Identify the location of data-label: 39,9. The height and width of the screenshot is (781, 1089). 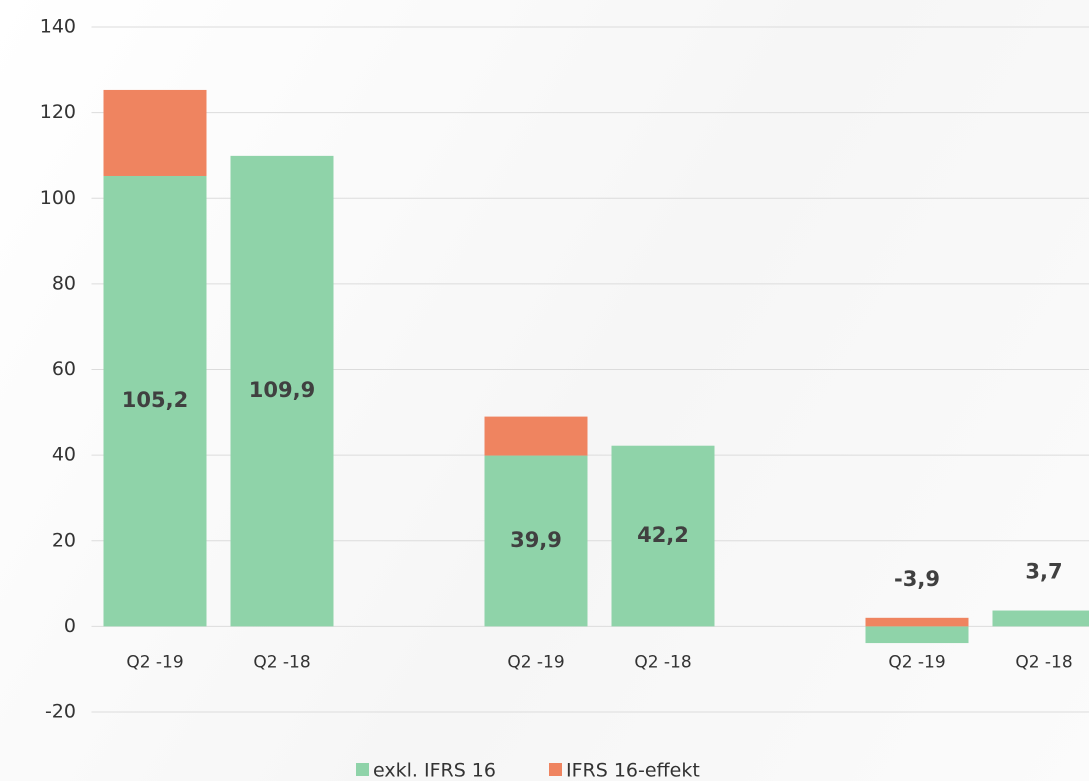
(536, 540).